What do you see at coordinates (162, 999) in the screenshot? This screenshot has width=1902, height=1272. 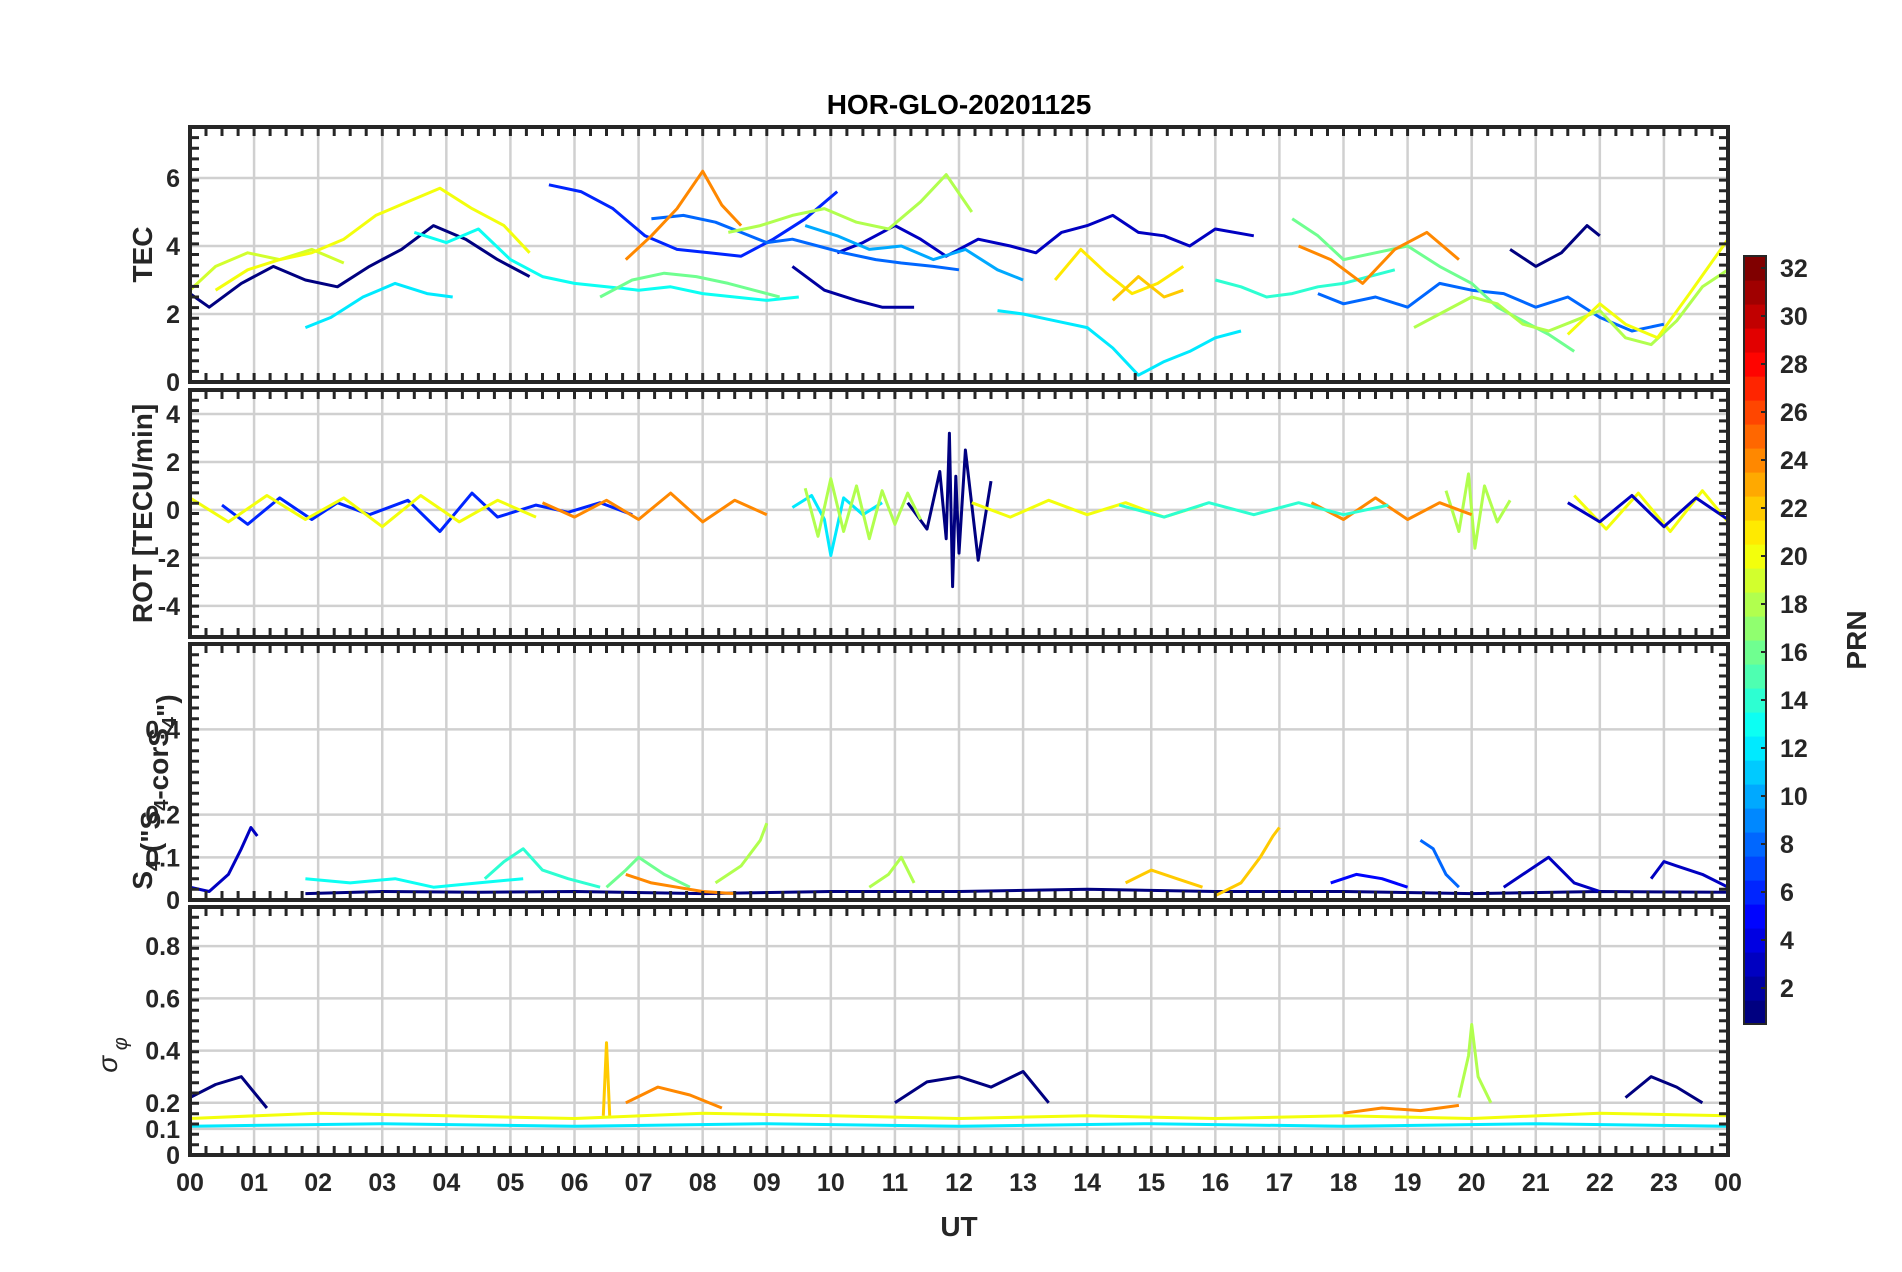 I see `y-tick-label: 0.6` at bounding box center [162, 999].